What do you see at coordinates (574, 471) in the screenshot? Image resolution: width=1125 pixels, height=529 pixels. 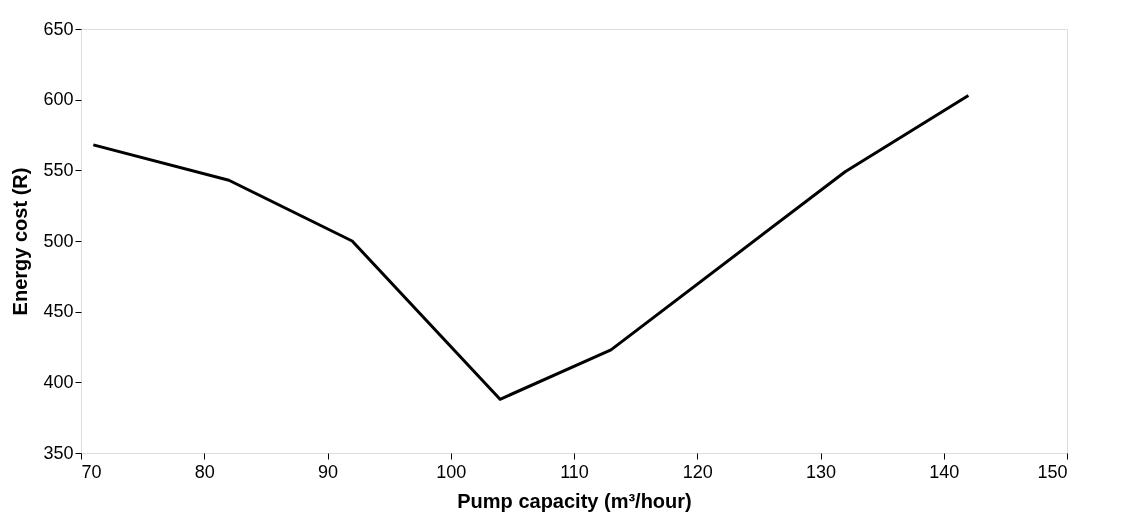 I see `x-tick-label: 110` at bounding box center [574, 471].